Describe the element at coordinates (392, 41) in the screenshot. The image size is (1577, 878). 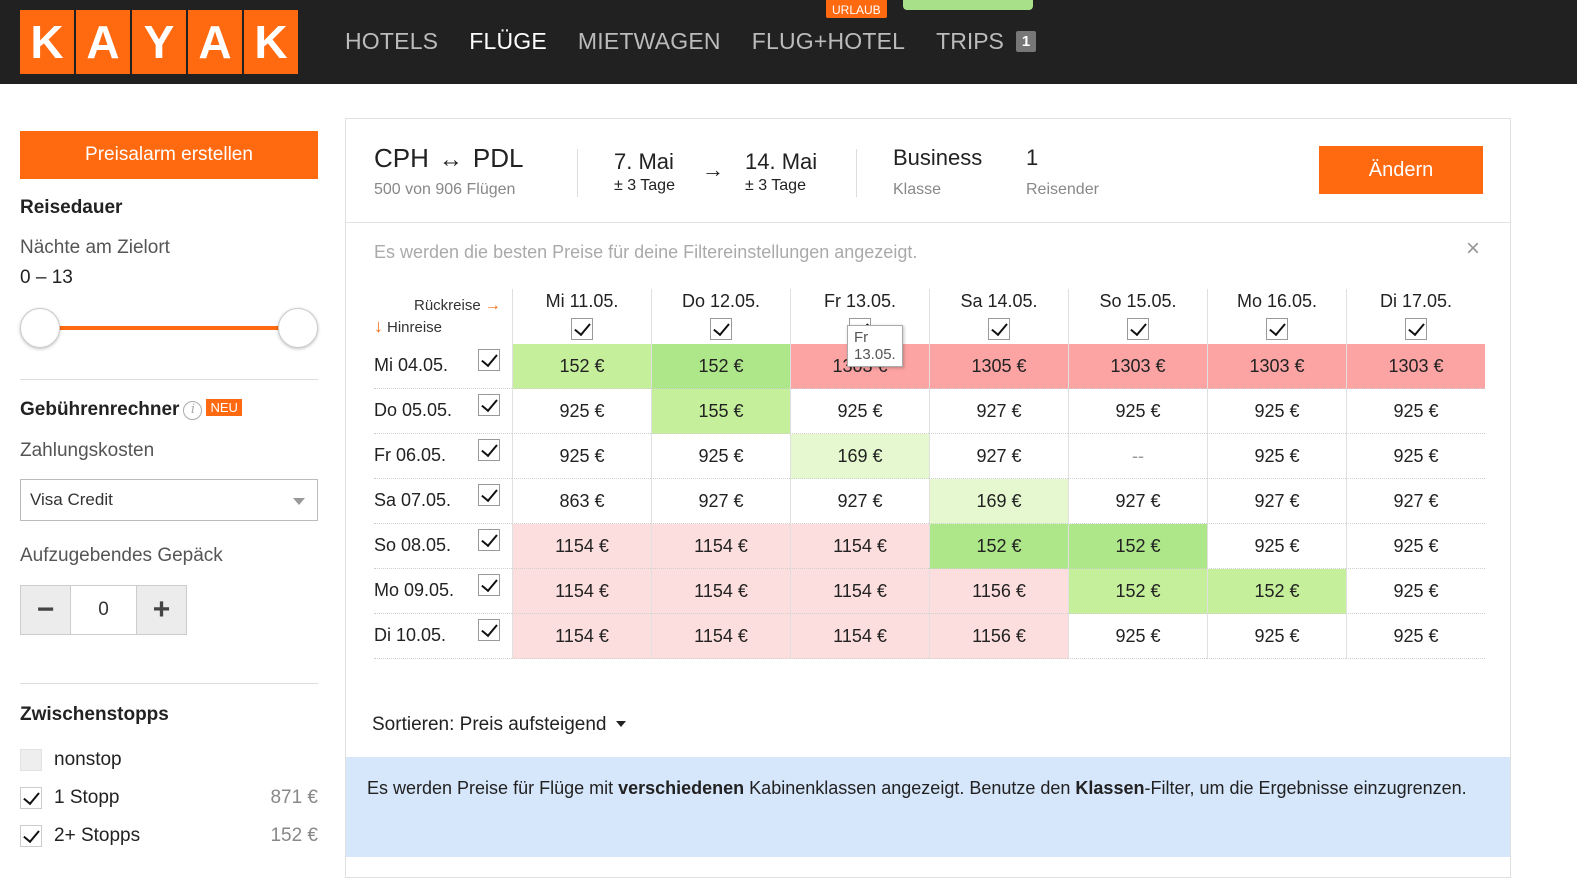
I see `nav-hotels: HOTELS` at that location.